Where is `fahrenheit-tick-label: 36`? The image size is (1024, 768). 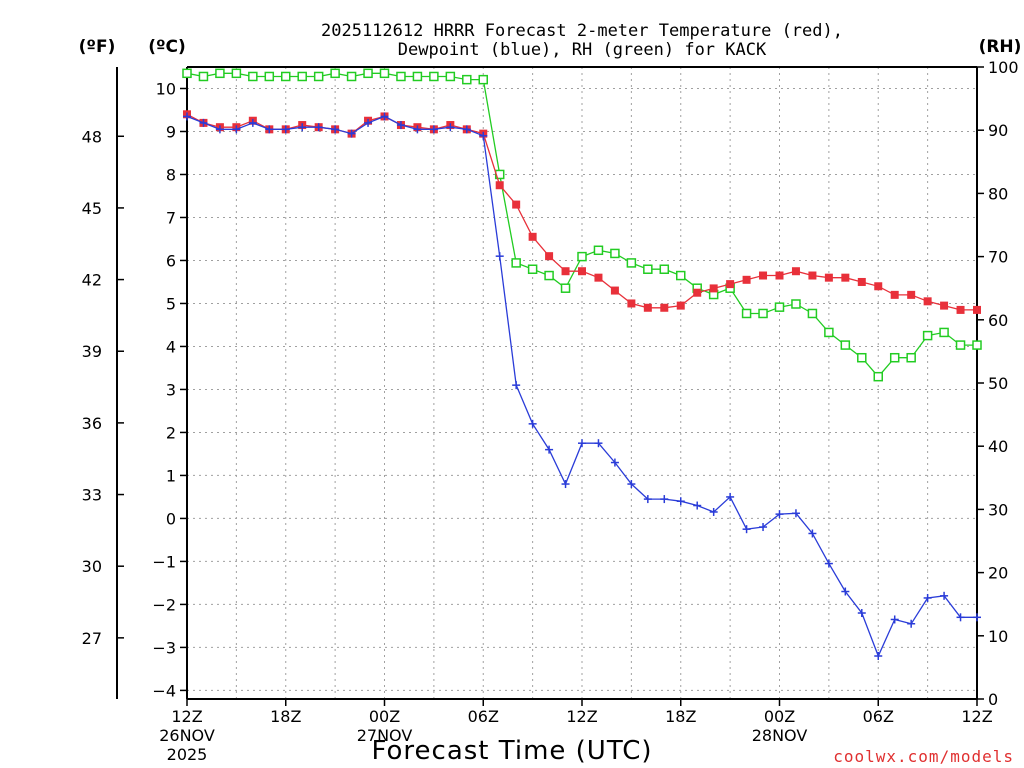
fahrenheit-tick-label: 36 is located at coordinates (92, 423).